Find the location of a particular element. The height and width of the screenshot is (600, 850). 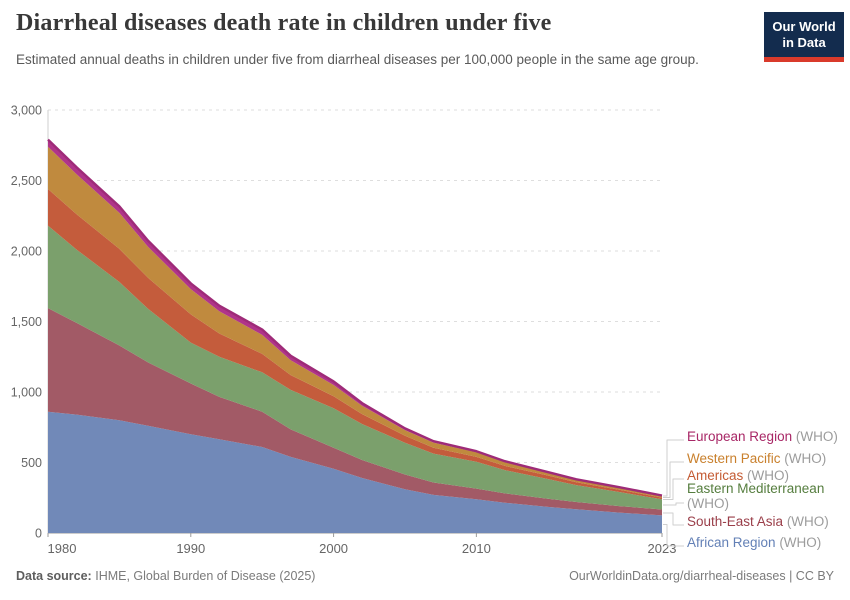

y-tick-label: 1,000 is located at coordinates (26, 393).